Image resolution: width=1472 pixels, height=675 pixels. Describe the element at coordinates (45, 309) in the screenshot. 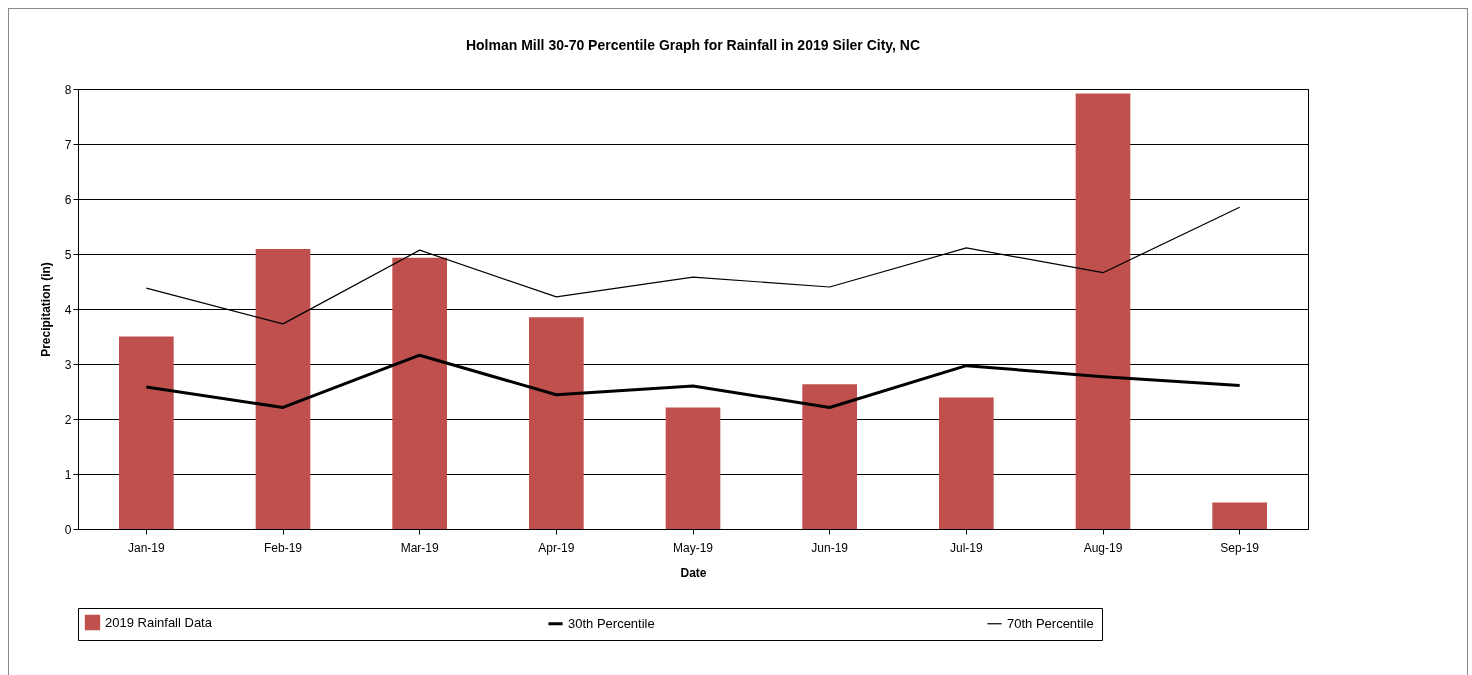

I see `y-axis-title: Precipitation (in)` at that location.